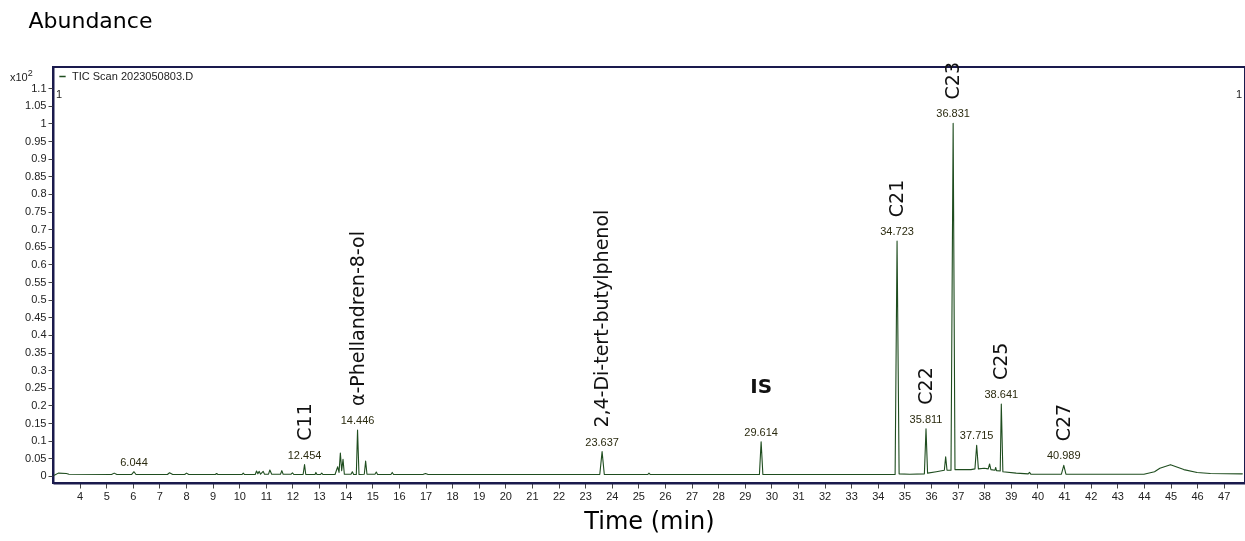 The height and width of the screenshot is (541, 1245). I want to click on annotation: 14.446, so click(357, 420).